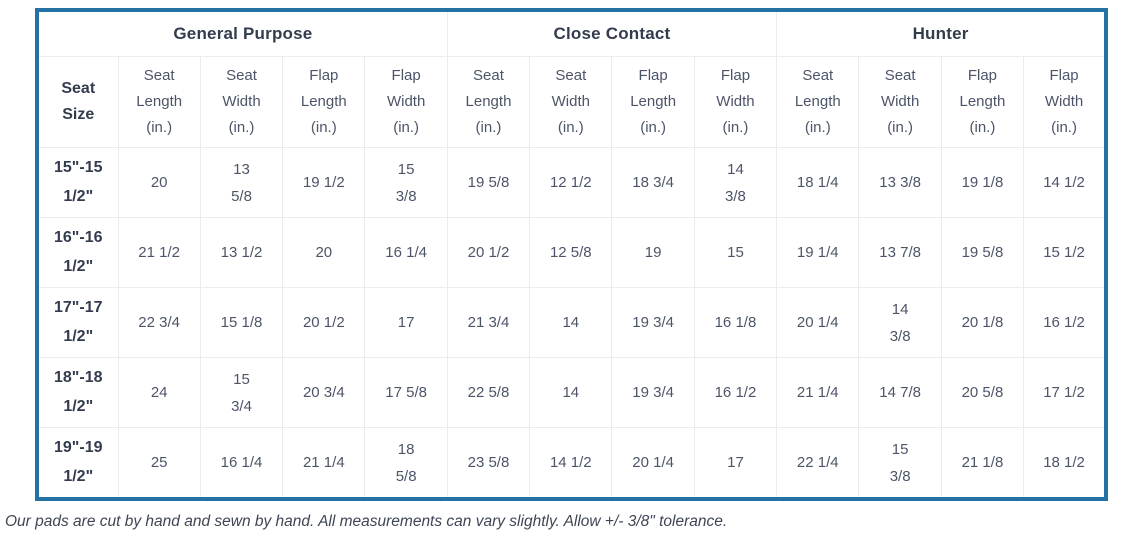 Image resolution: width=1144 pixels, height=544 pixels. I want to click on measurement-cell: 19 1/8, so click(982, 182).